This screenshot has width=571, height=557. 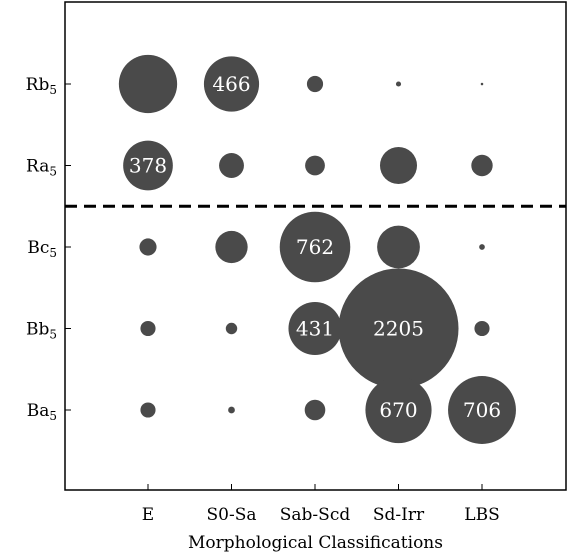 I want to click on bubble-S0-Sa-Bb5, so click(x=231, y=328).